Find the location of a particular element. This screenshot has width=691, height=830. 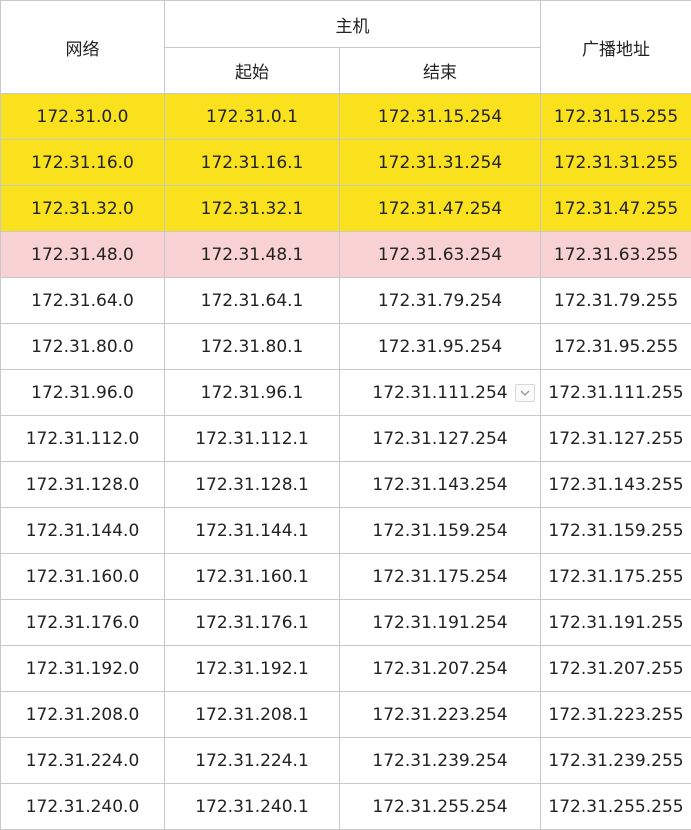

cell-broadcast: 172.31.223.255 is located at coordinates (616, 715).